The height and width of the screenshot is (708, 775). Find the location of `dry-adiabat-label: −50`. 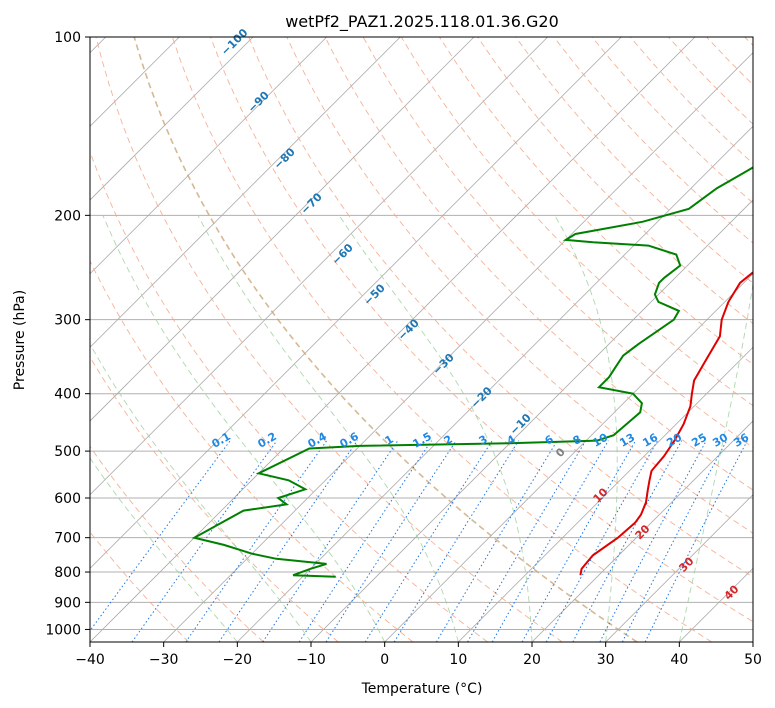

dry-adiabat-label: −50 is located at coordinates (374, 294).